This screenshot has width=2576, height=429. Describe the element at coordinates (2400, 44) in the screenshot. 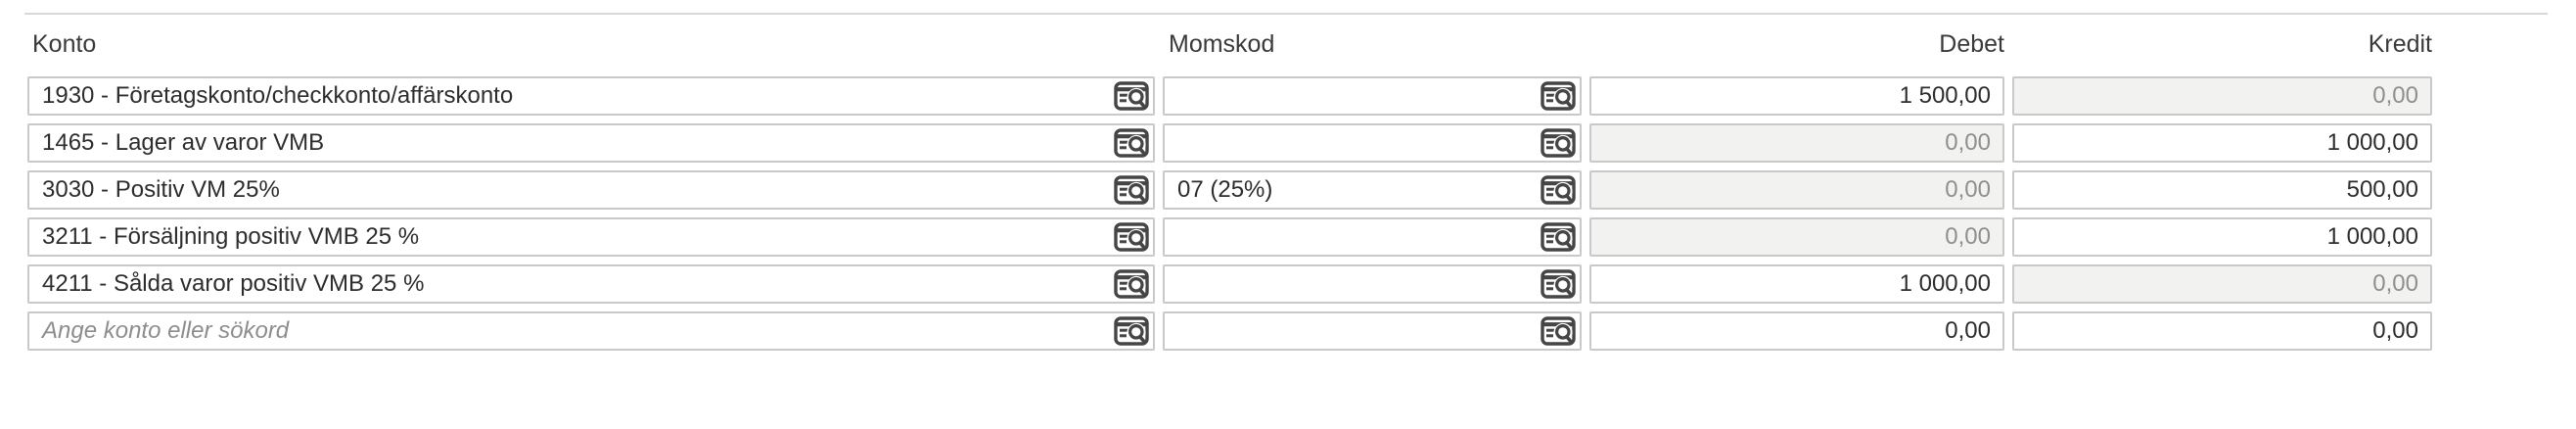

I see `kredit-column-header: Kredit` at that location.